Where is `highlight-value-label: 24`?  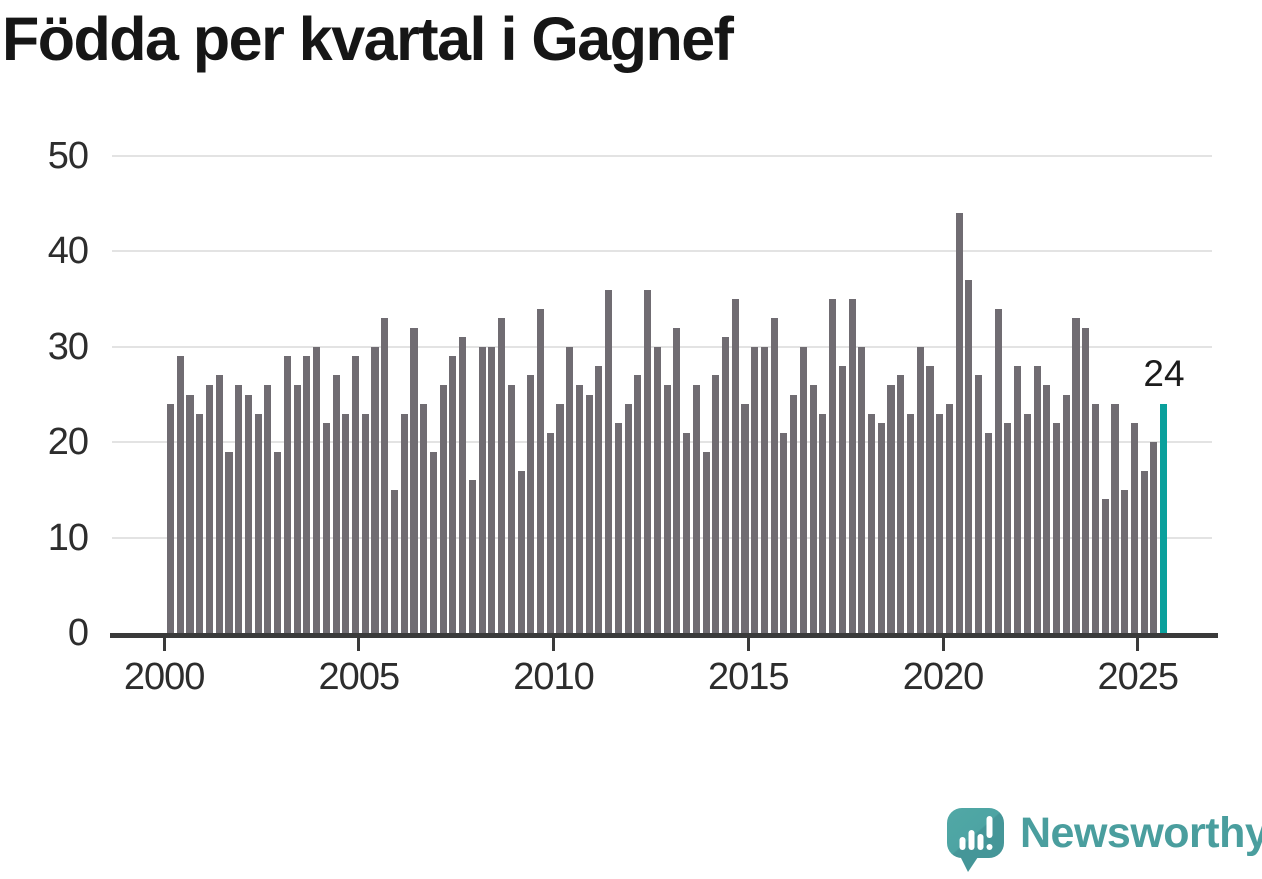 highlight-value-label: 24 is located at coordinates (1164, 373).